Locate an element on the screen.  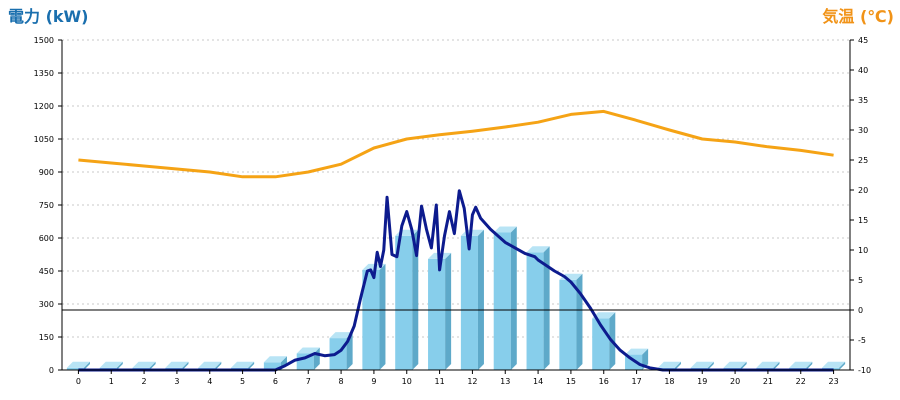
x-tick-label: 21 is located at coordinates (768, 381).